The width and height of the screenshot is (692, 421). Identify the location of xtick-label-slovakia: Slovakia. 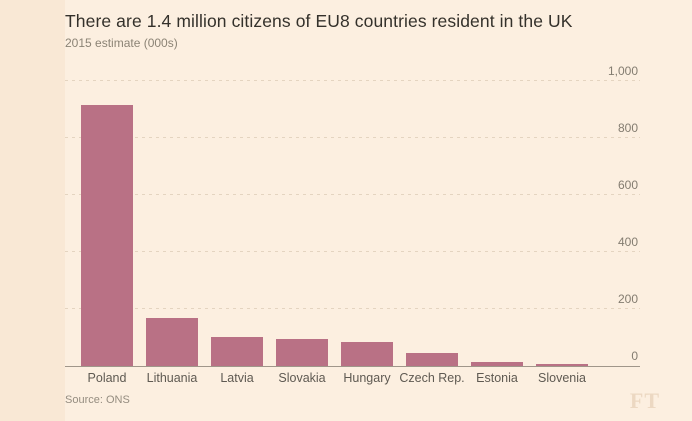
(302, 378).